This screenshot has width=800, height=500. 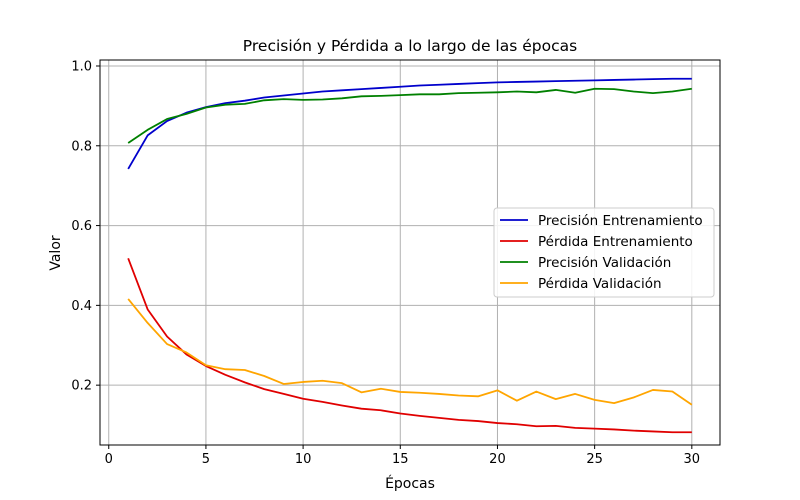 I want to click on x-axis-label: Épocas, so click(x=410, y=483).